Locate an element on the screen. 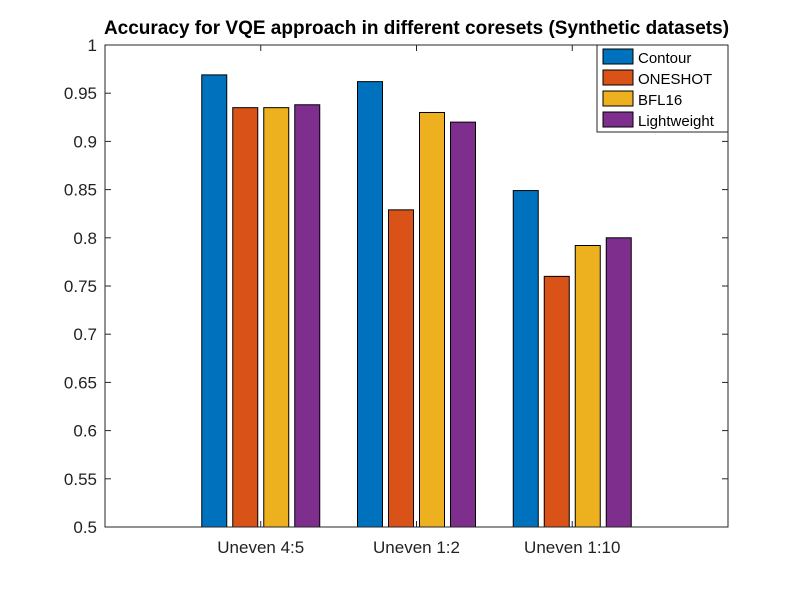 The width and height of the screenshot is (806, 593). y-tick-label: 0.65 is located at coordinates (80, 382).